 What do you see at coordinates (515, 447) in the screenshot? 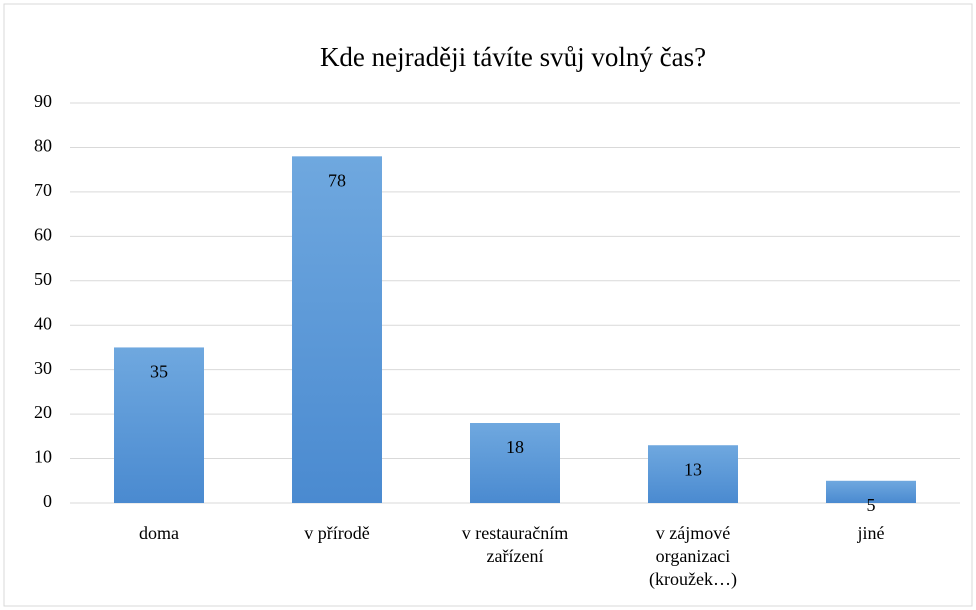
I see `data-label: 18` at bounding box center [515, 447].